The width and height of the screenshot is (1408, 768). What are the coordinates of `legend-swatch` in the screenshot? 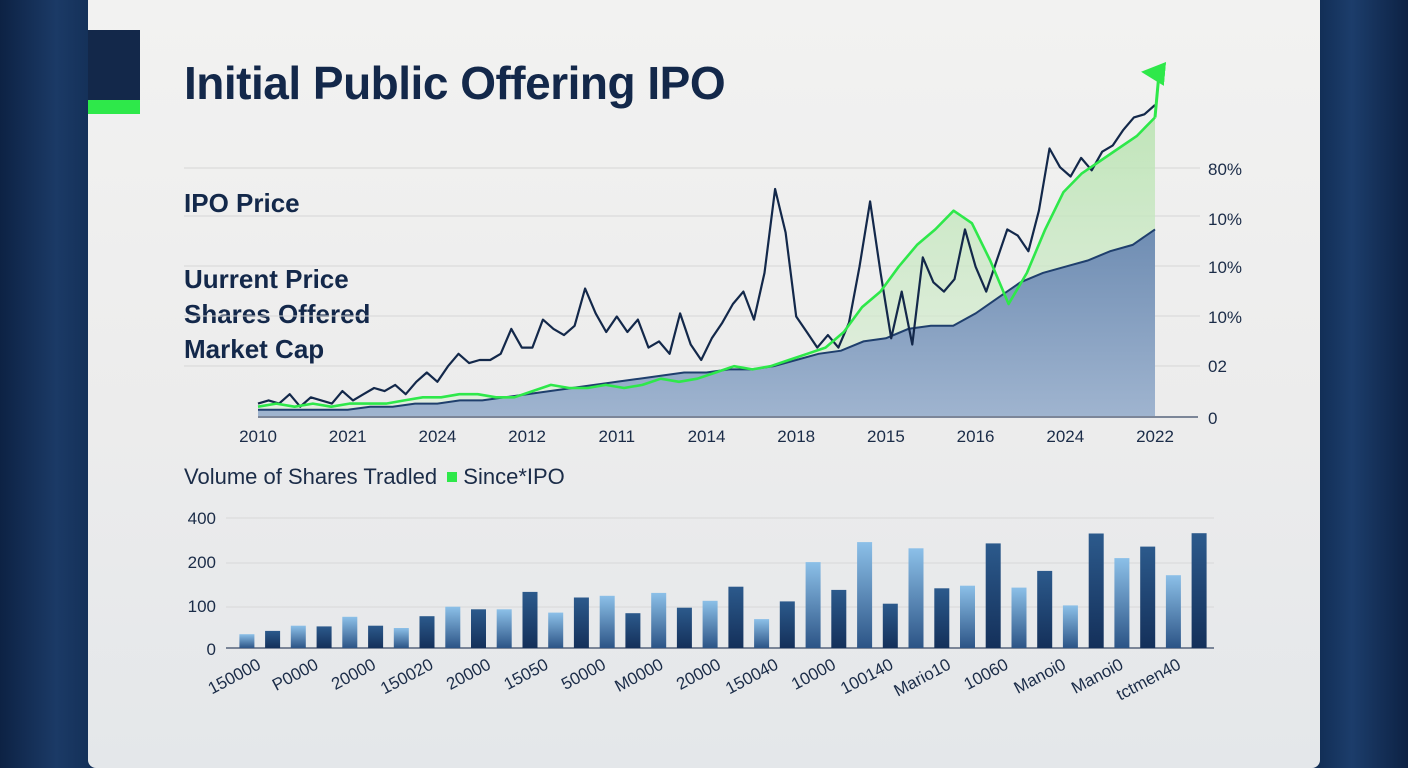 It's located at (452, 477).